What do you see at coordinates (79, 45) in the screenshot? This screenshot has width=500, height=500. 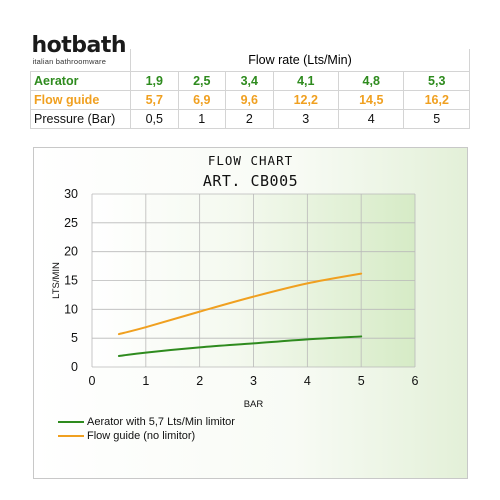 I see `brand-logo: hotbath` at bounding box center [79, 45].